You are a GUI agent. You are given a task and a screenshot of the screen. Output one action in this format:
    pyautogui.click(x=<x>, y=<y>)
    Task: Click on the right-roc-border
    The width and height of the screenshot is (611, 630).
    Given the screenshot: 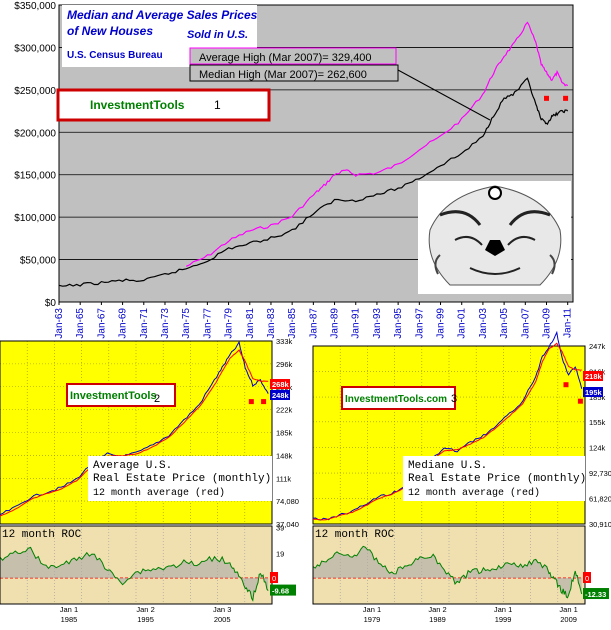 What is the action you would take?
    pyautogui.click(x=449, y=565)
    